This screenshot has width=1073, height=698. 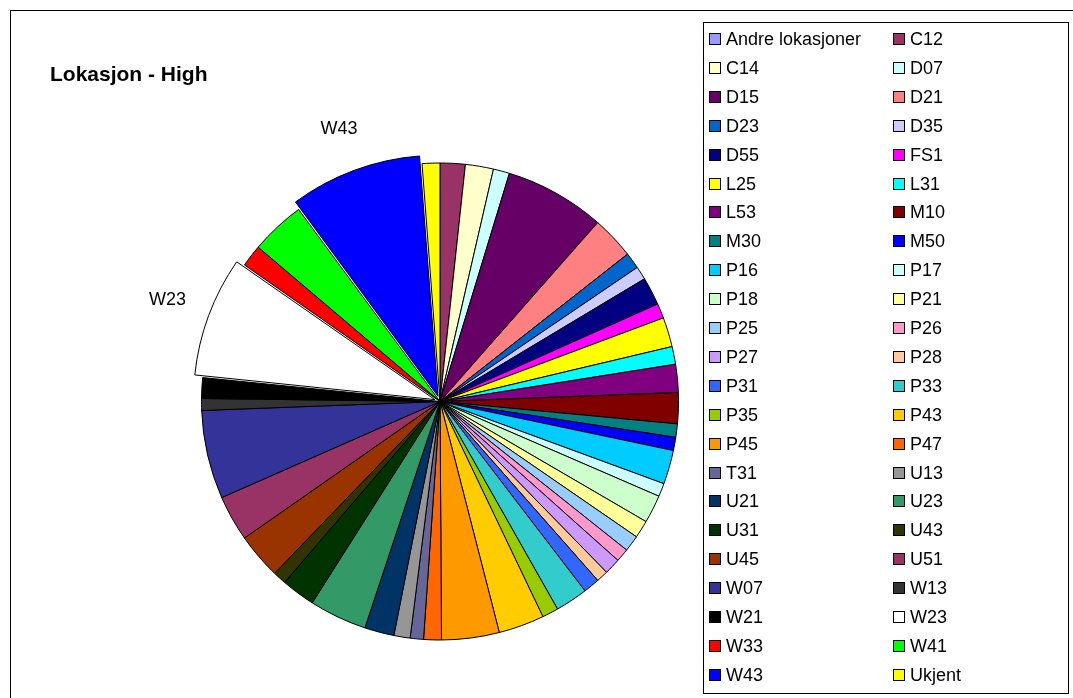 What do you see at coordinates (743, 67) in the screenshot?
I see `legend-label: C14` at bounding box center [743, 67].